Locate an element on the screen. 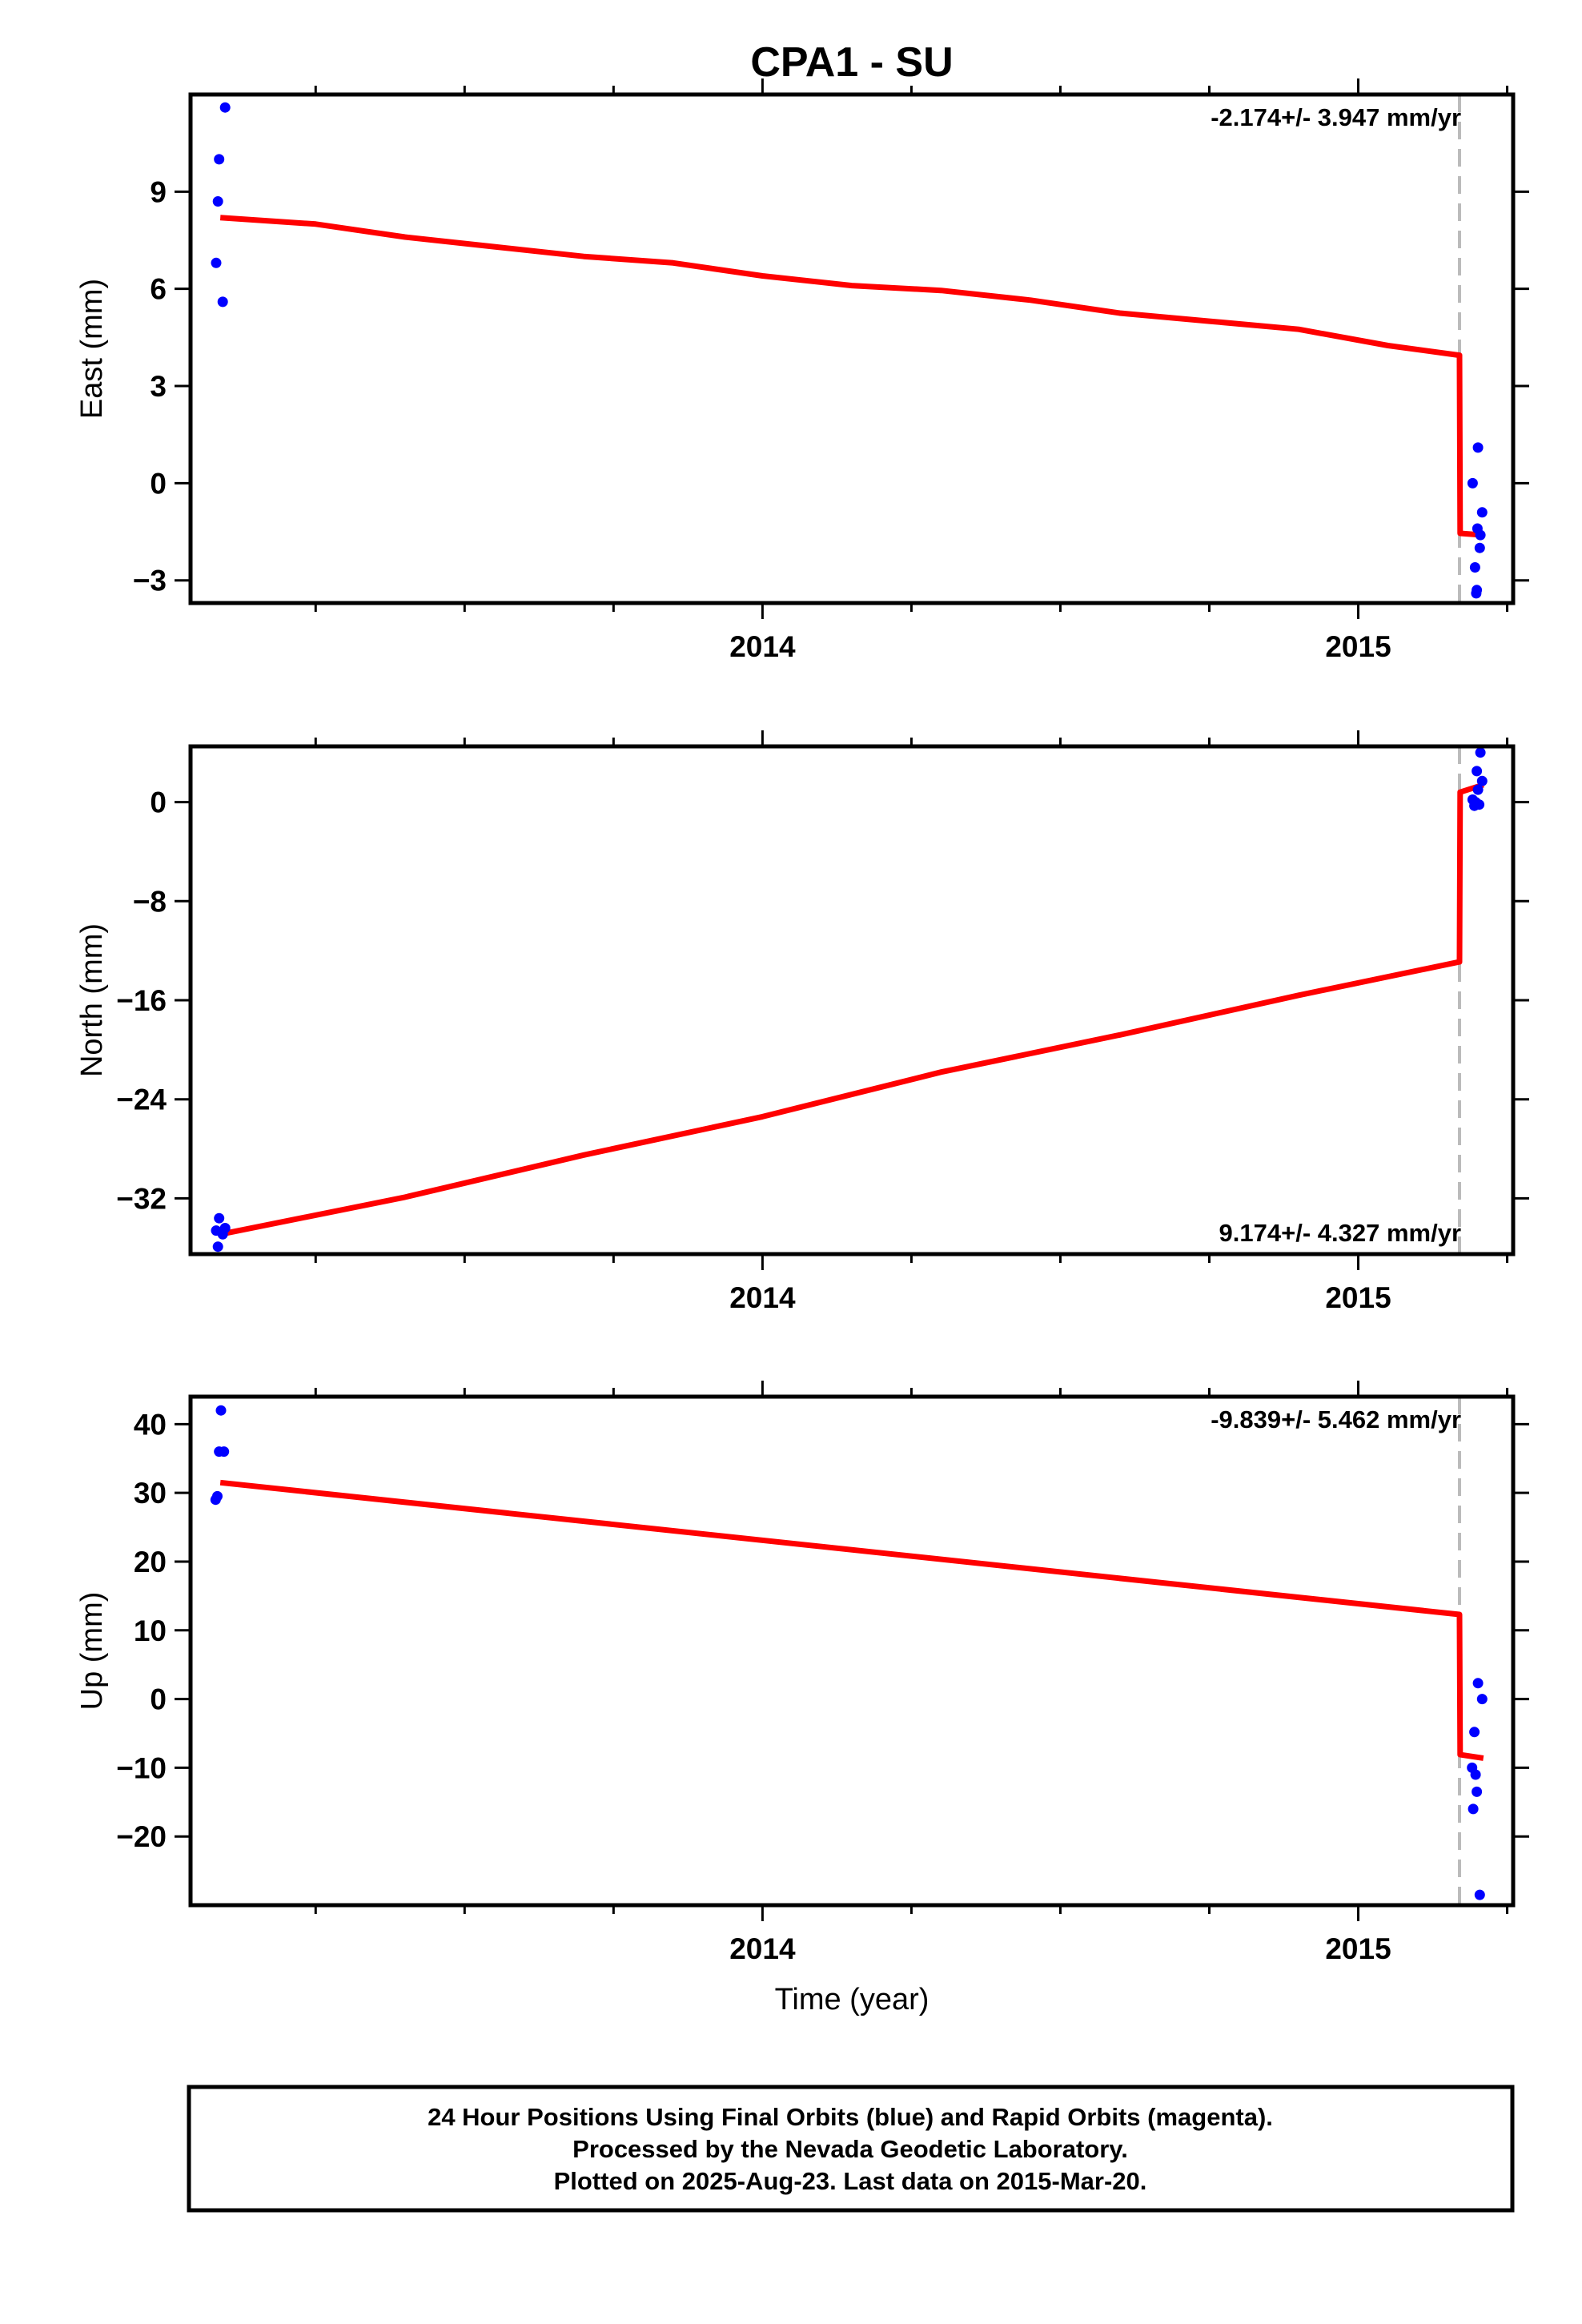 The width and height of the screenshot is (1582, 2324). up-x-tick-label: 2014 is located at coordinates (763, 1949).